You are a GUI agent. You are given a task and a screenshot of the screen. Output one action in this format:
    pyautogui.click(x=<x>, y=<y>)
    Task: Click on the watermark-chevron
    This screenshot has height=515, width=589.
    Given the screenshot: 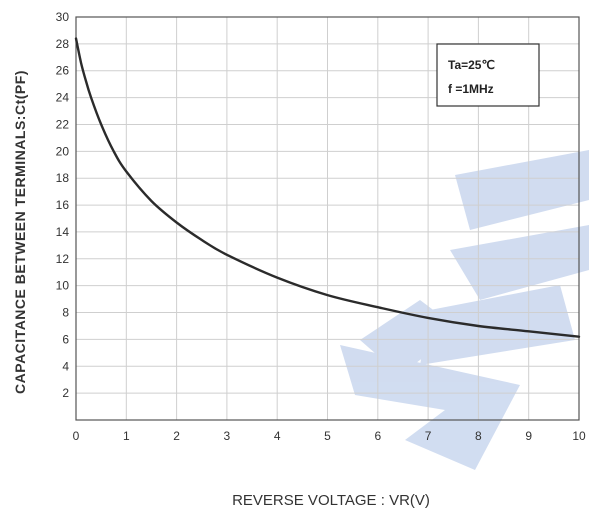 What is the action you would take?
    pyautogui.click(x=430, y=407)
    